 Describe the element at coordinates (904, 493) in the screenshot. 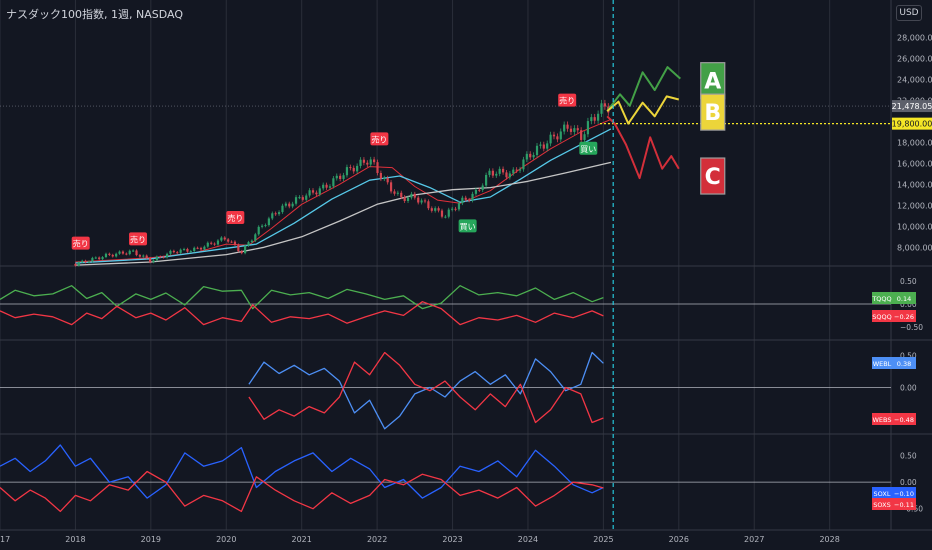

I see `legend-value-tag-soxl` at that location.